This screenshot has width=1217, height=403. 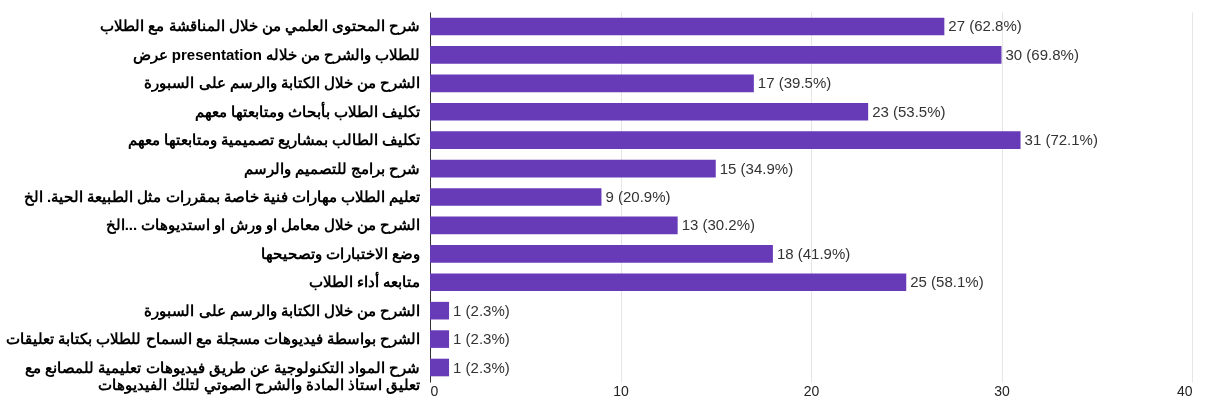 What do you see at coordinates (365, 281) in the screenshot?
I see `y-tick-label: متابعه أداء الطلاب` at bounding box center [365, 281].